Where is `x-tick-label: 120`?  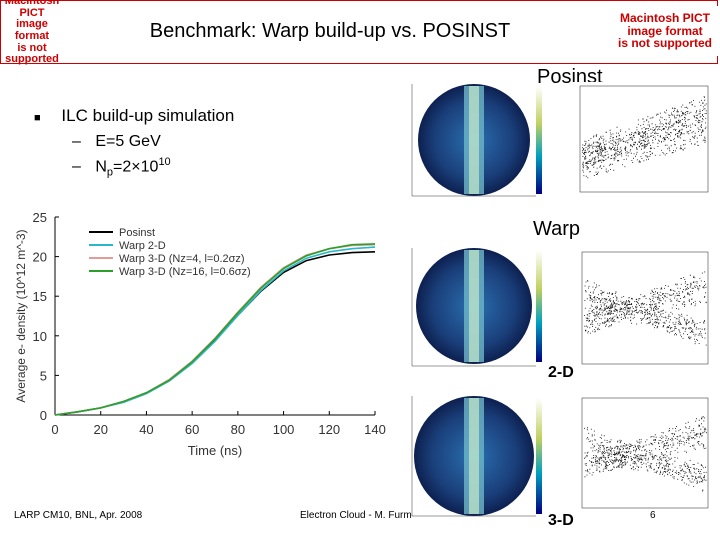 x-tick-label: 120 is located at coordinates (329, 429).